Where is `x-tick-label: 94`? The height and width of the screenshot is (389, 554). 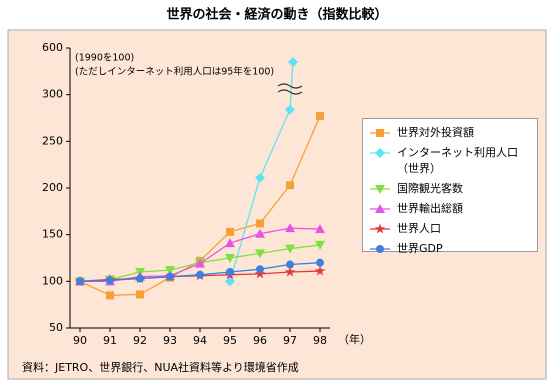
x-tick-label: 94 is located at coordinates (200, 340).